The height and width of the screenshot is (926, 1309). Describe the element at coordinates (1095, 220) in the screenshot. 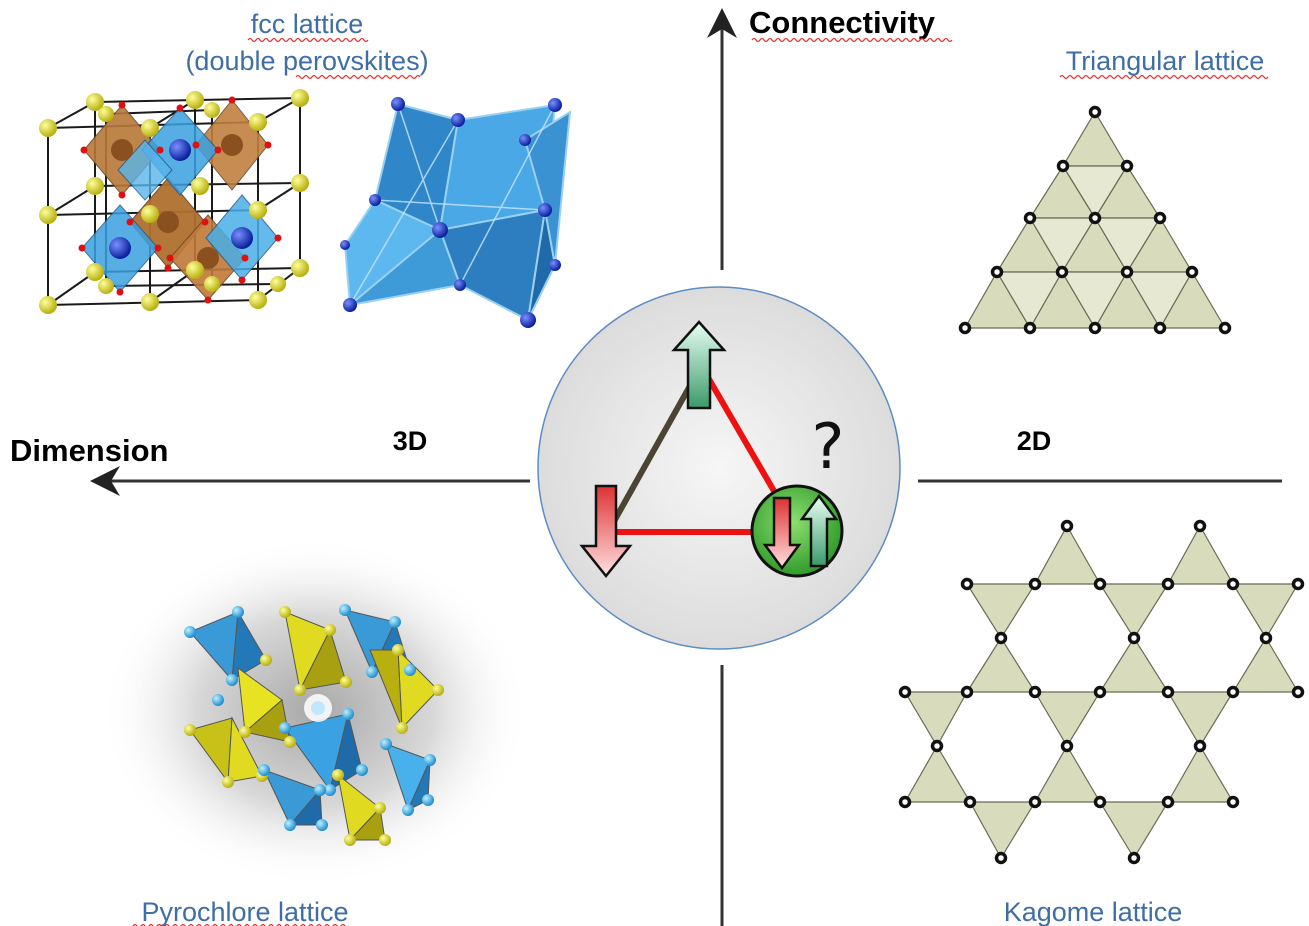

I see `triangular-lattice-image` at that location.